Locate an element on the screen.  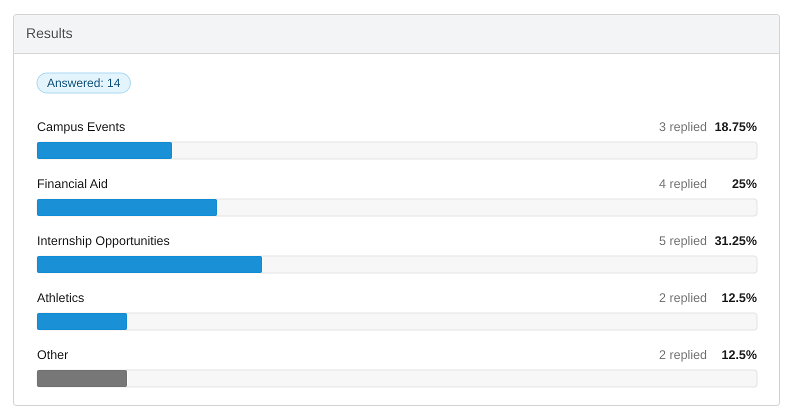
y-tick-label: Athletics is located at coordinates (60, 298).